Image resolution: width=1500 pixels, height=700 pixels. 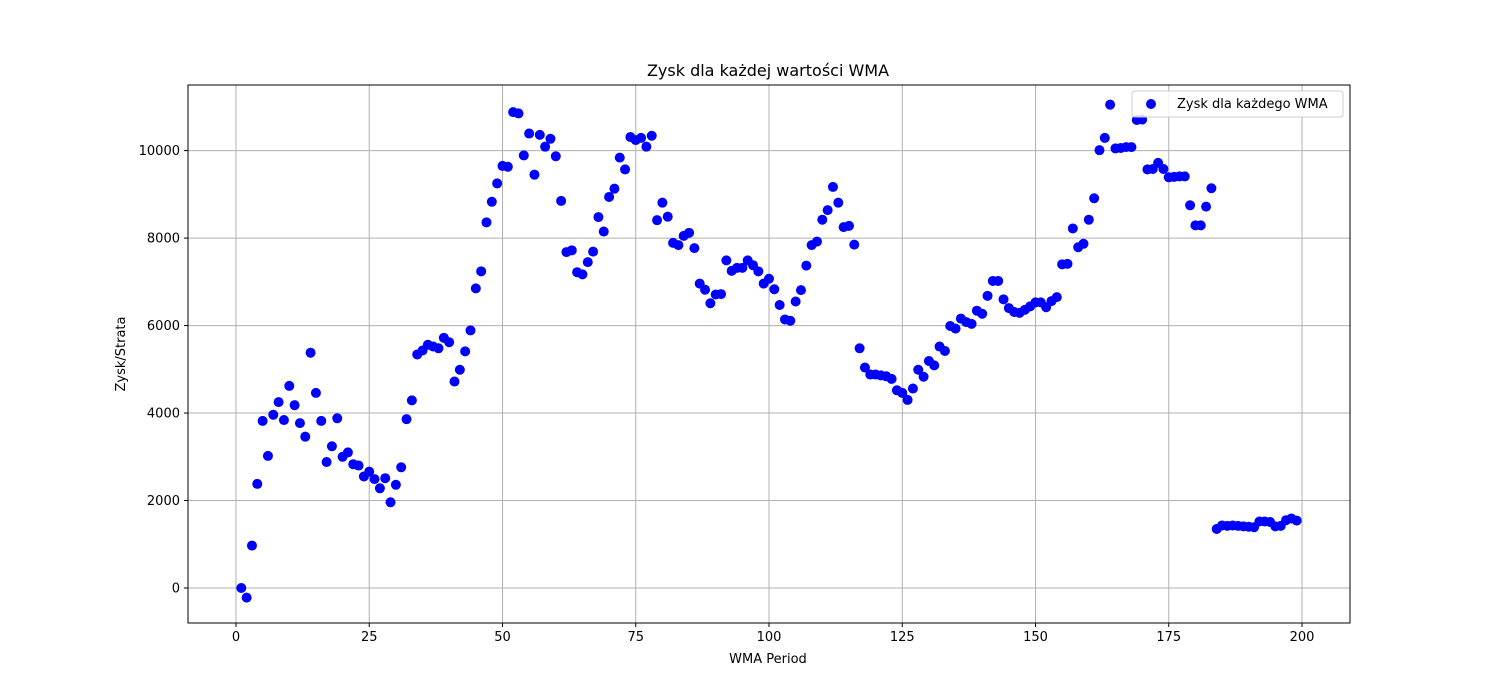 What do you see at coordinates (163, 239) in the screenshot?
I see `y-tick-label: 8000` at bounding box center [163, 239].